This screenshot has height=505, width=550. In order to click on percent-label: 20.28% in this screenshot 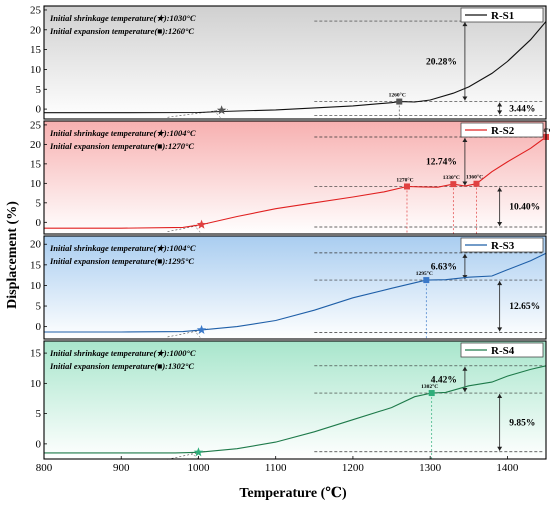, I will do `click(441, 62)`.